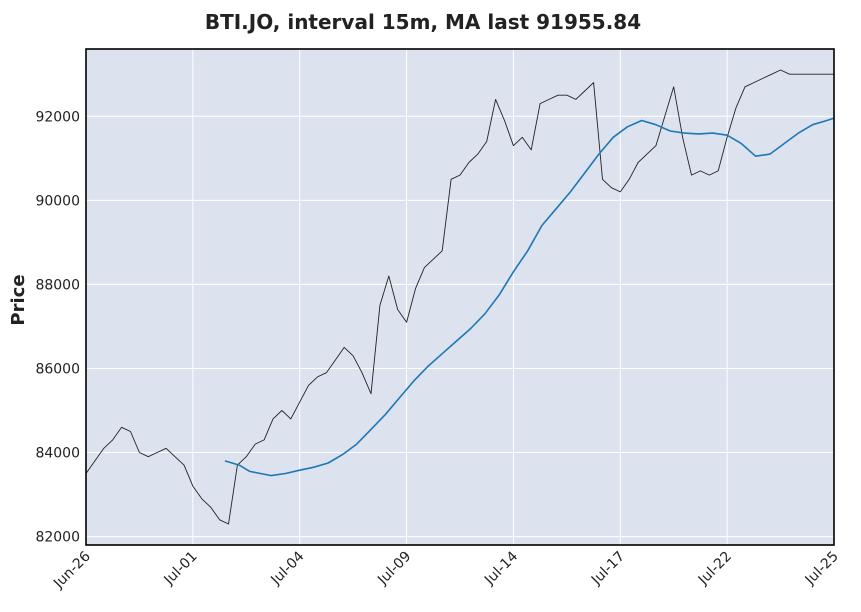 Image resolution: width=861 pixels, height=612 pixels. Describe the element at coordinates (822, 569) in the screenshot. I see `x-tick-label: Jul-25` at that location.